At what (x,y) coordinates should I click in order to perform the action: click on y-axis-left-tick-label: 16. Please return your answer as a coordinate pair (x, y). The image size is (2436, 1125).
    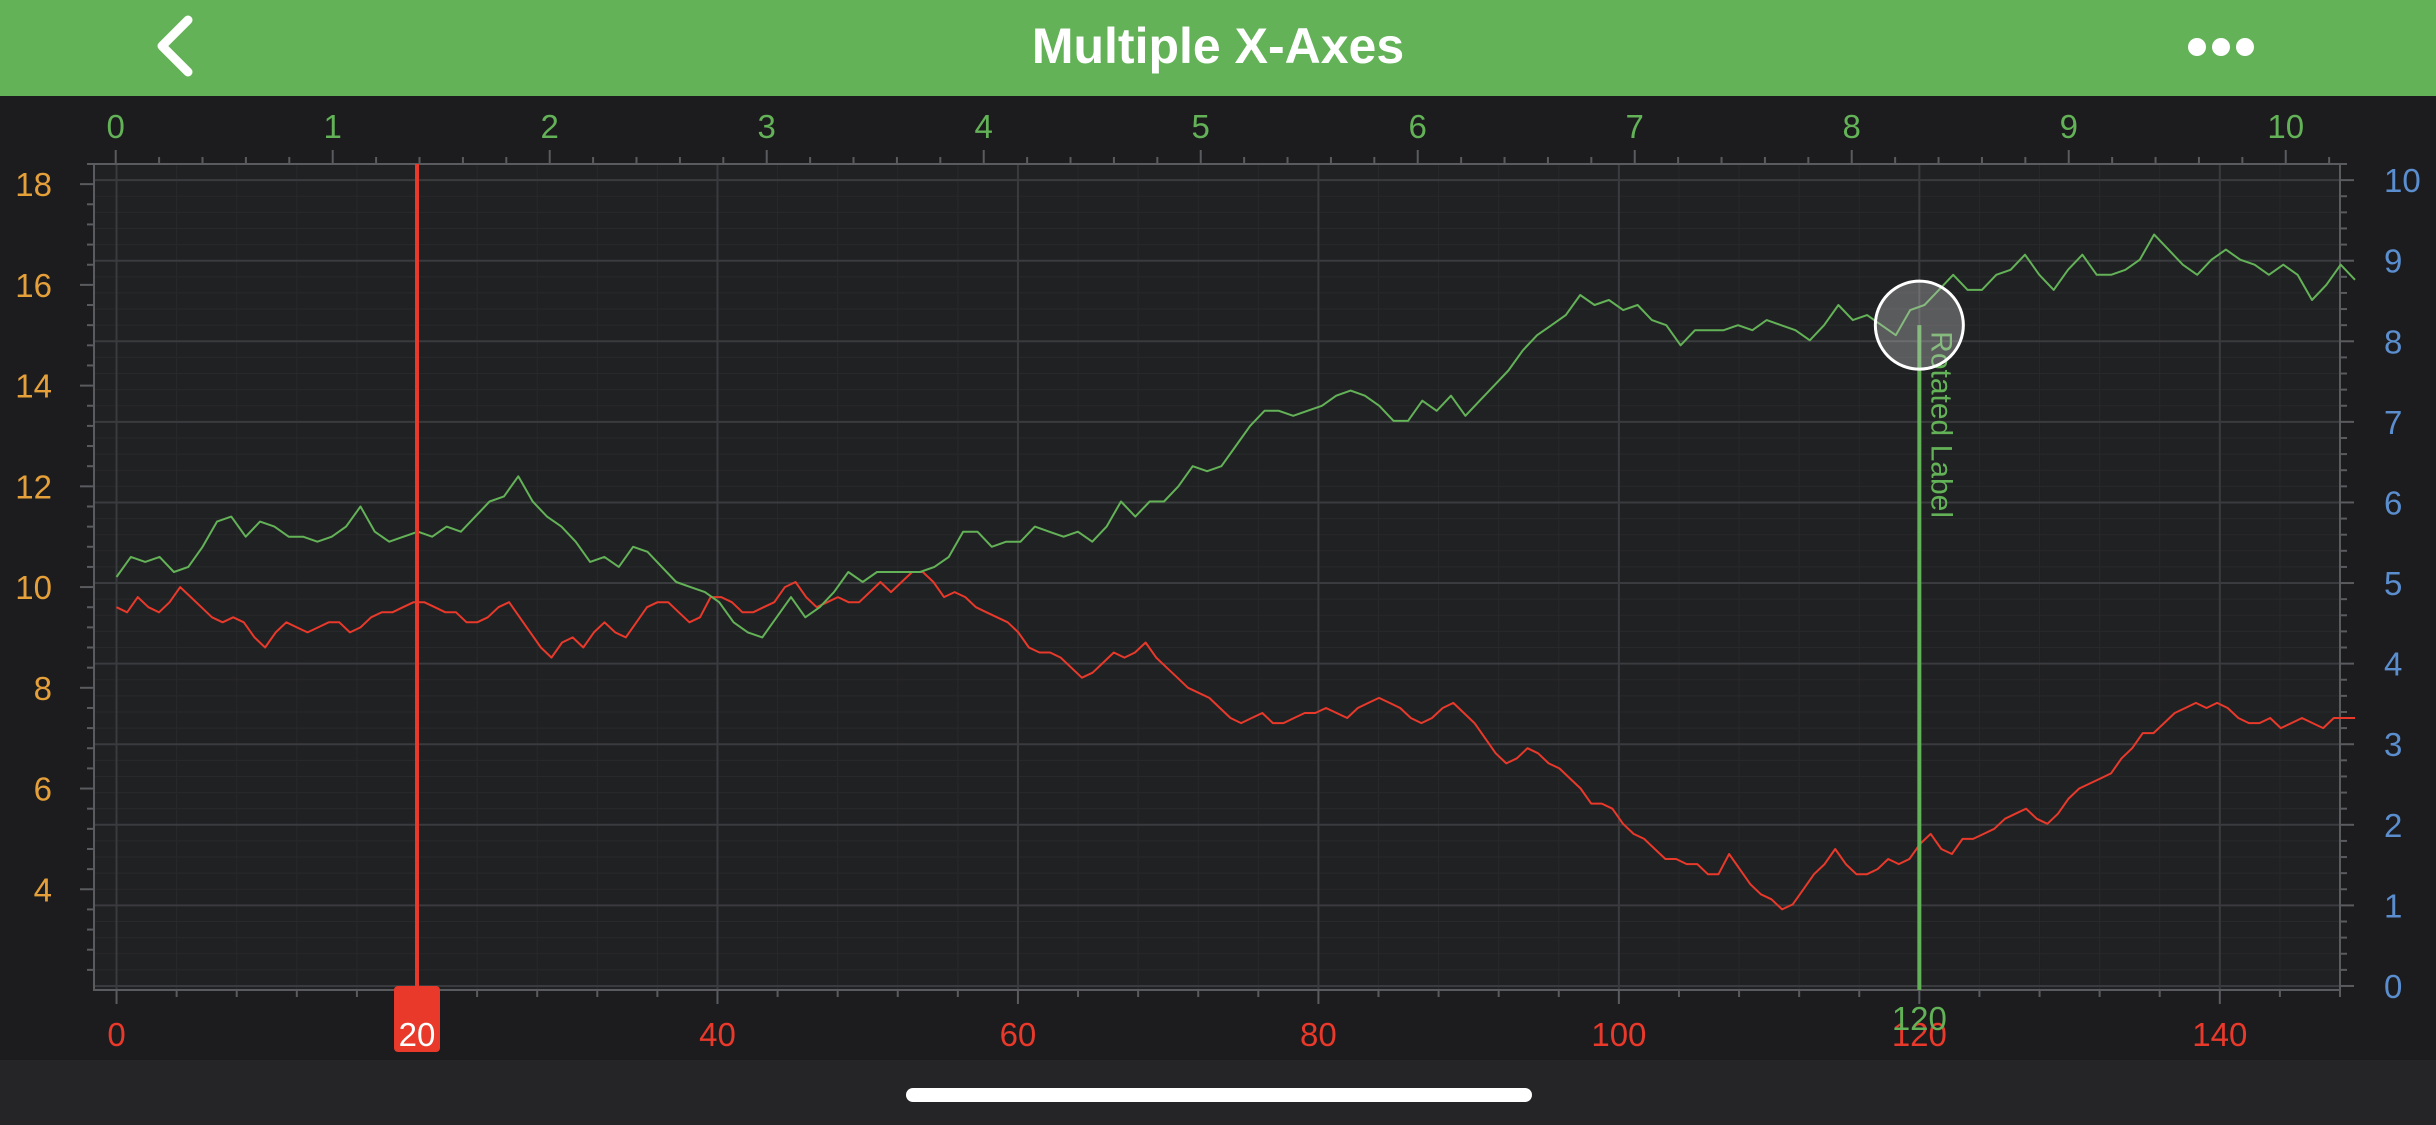
    Looking at the image, I should click on (33, 285).